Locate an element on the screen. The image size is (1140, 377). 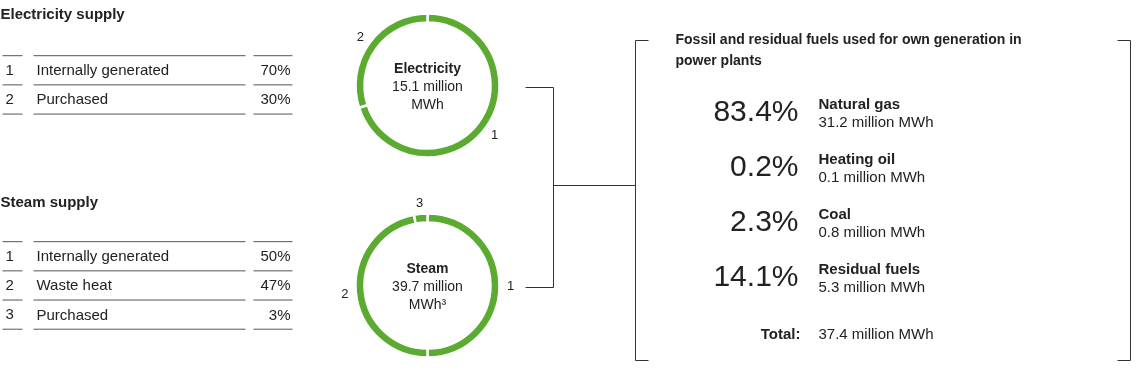
text: Total: is located at coordinates (780, 333).